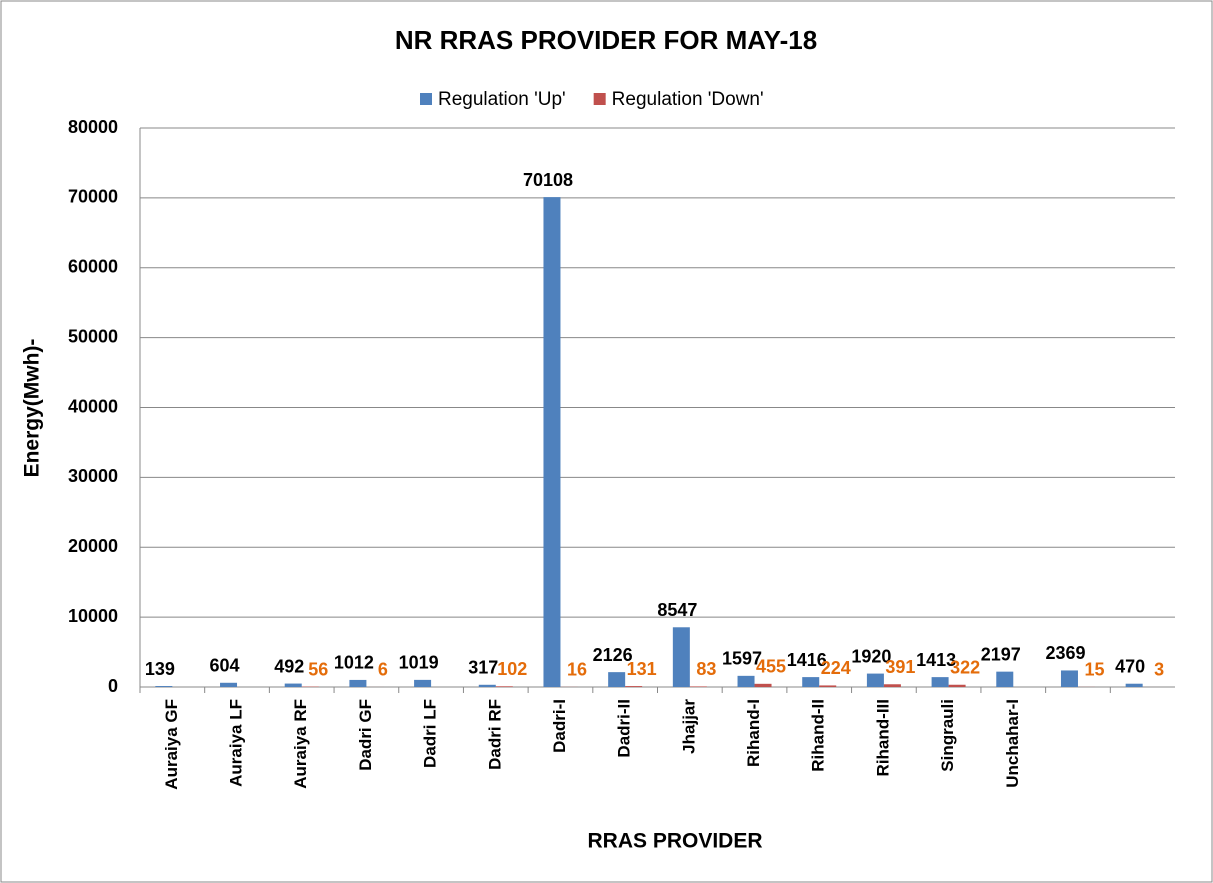 The width and height of the screenshot is (1213, 883). What do you see at coordinates (965, 668) in the screenshot?
I see `data-label: 322` at bounding box center [965, 668].